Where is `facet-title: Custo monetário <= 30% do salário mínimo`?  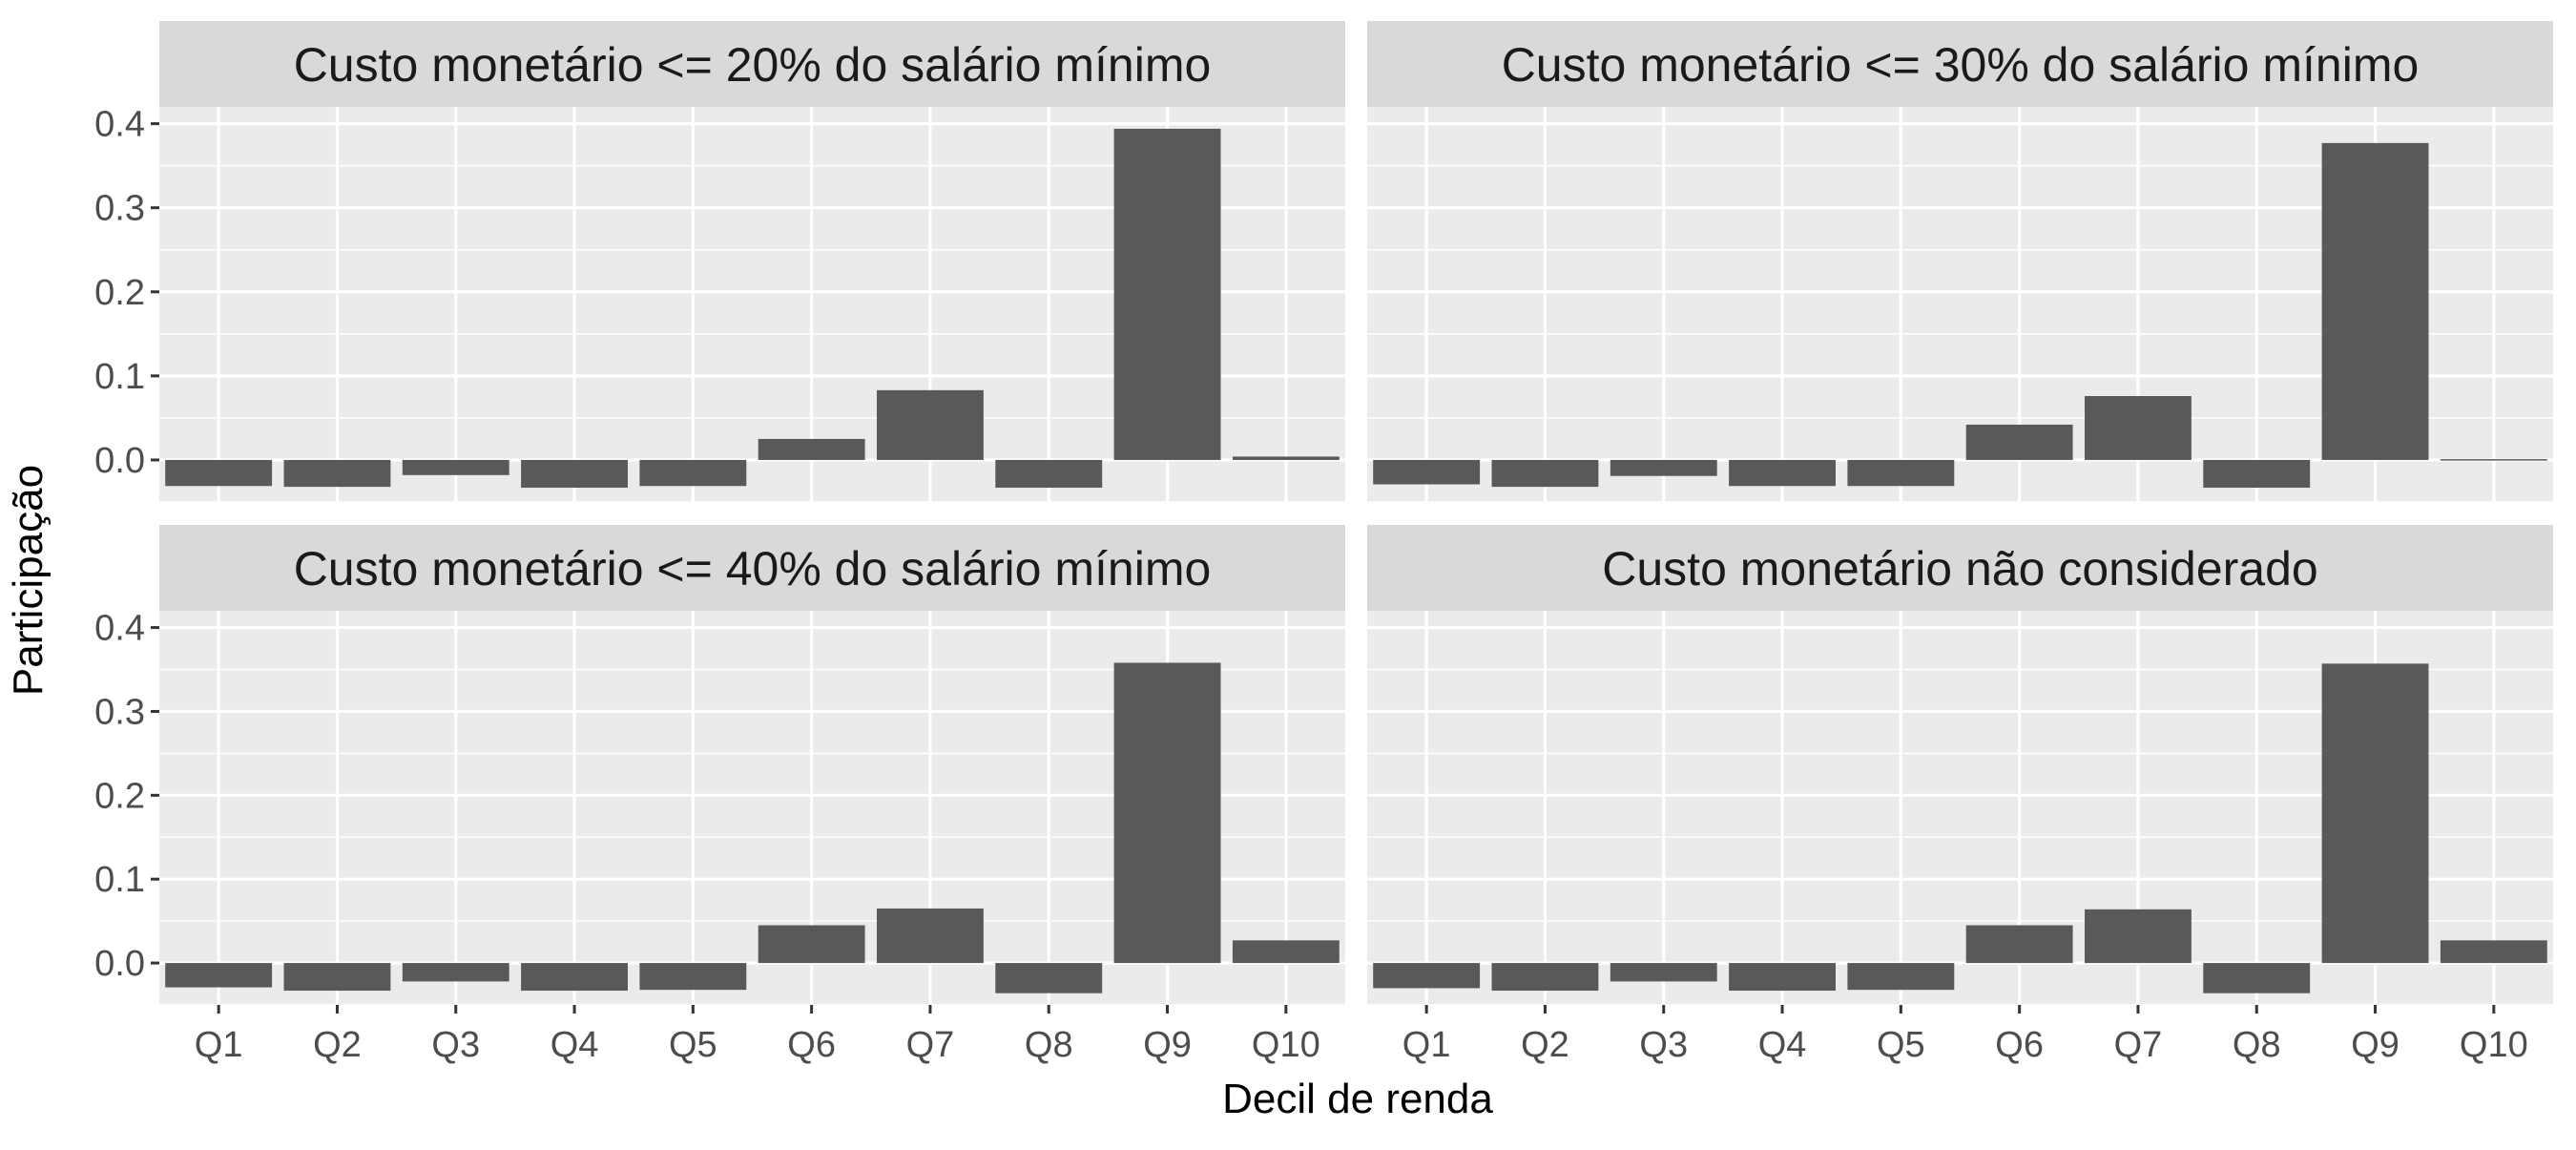
facet-title: Custo monetário <= 30% do salário mínimo is located at coordinates (1961, 65).